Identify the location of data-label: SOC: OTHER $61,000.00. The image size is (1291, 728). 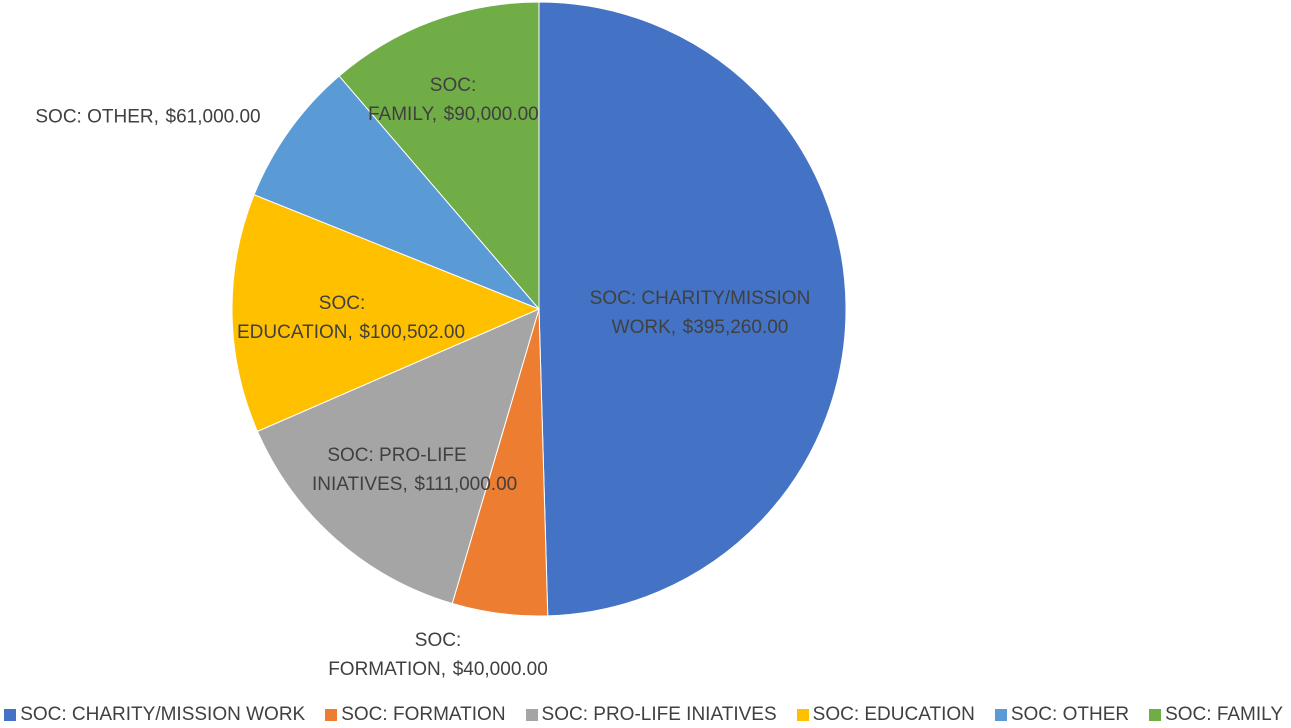
(154, 117).